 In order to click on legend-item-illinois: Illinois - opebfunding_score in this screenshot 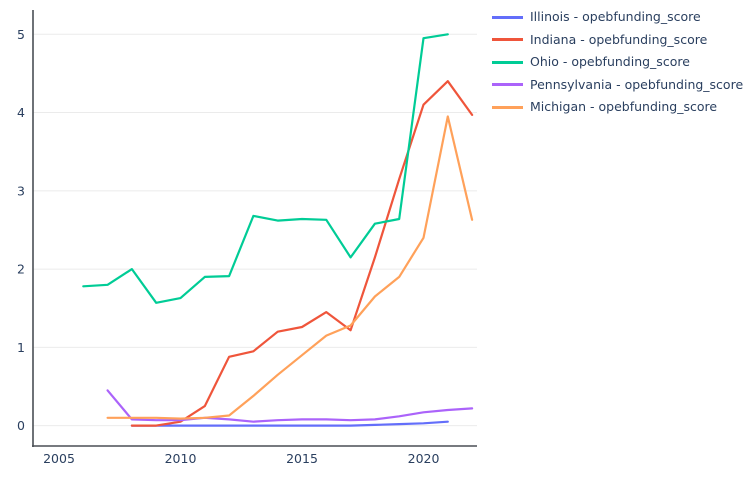, I will do `click(617, 17)`.